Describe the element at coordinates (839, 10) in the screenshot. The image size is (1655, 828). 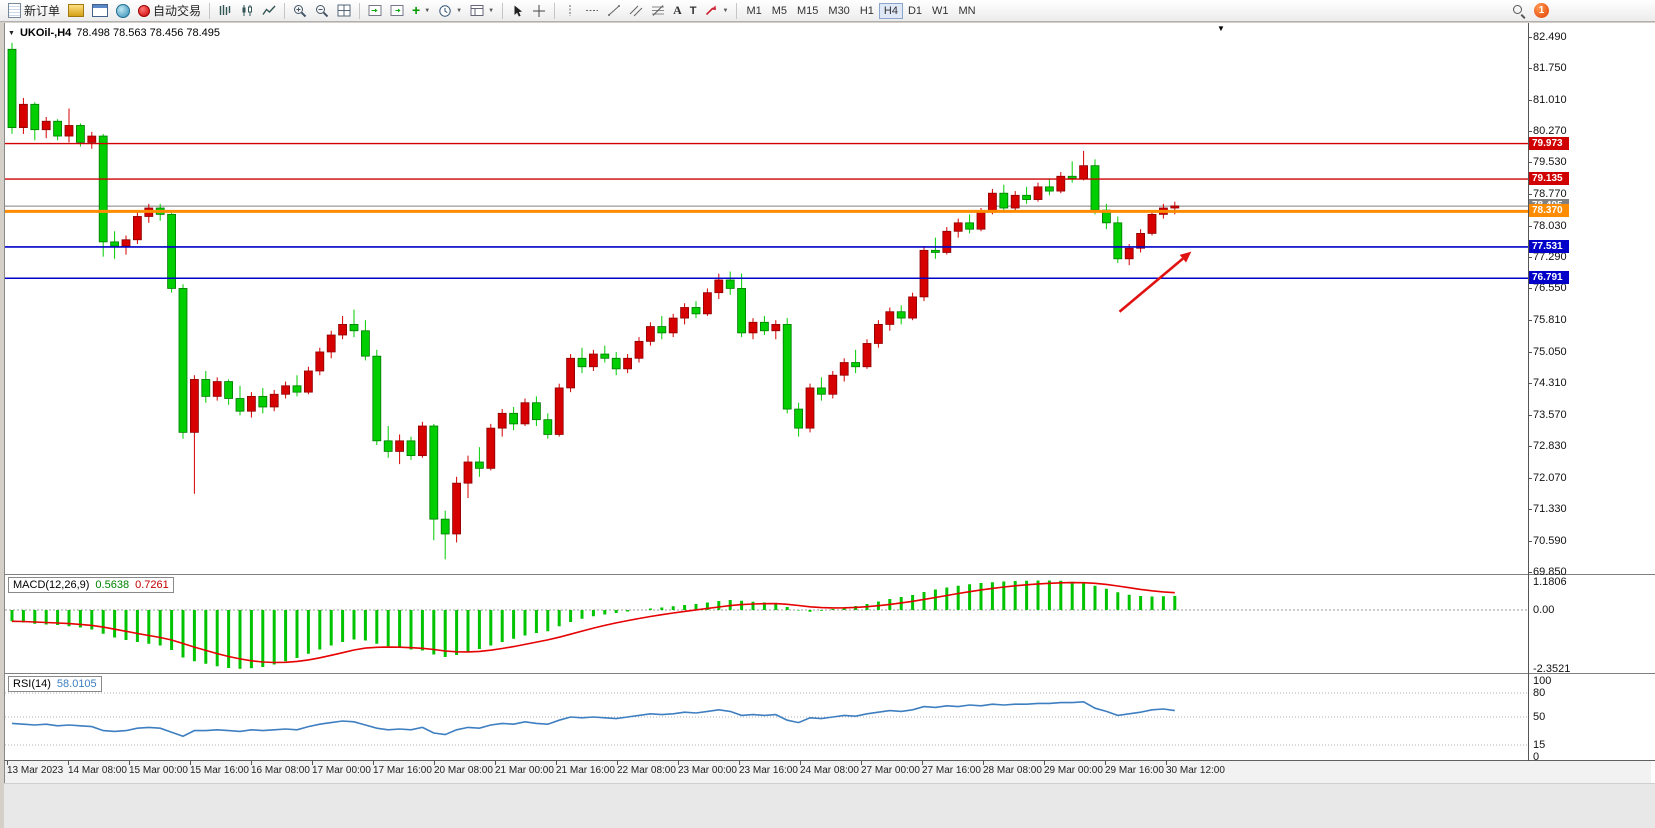
I see `timeframe-m30: M30` at that location.